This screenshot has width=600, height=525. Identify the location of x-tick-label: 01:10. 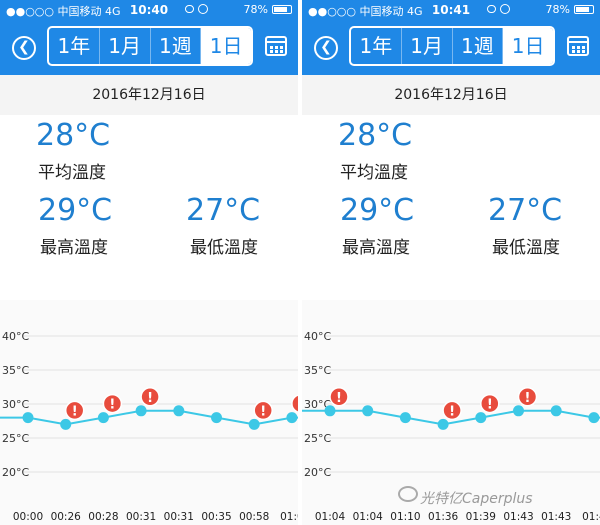
(405, 517).